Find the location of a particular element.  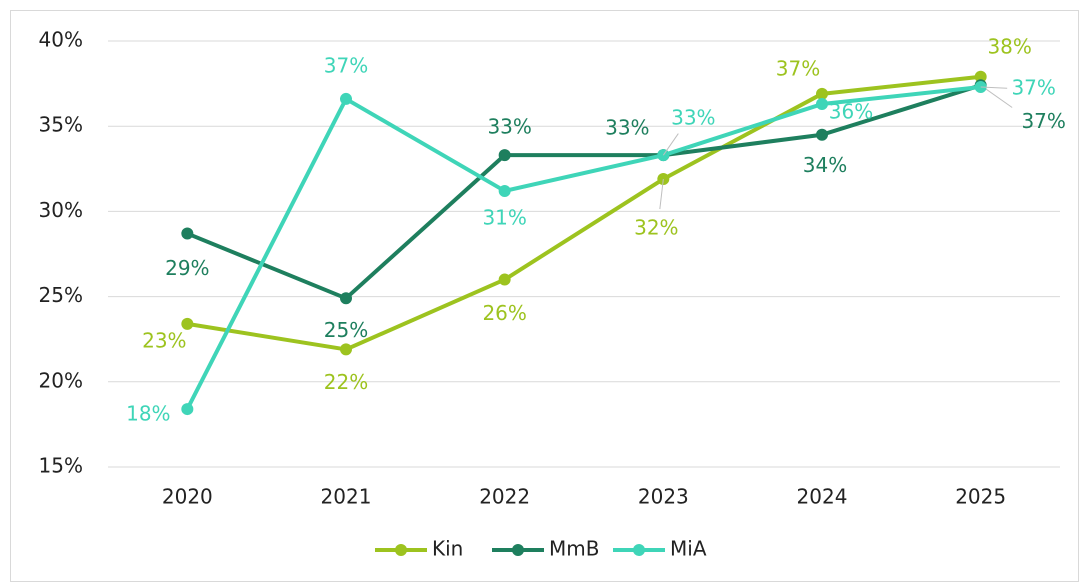

data-label: 29% is located at coordinates (187, 268).